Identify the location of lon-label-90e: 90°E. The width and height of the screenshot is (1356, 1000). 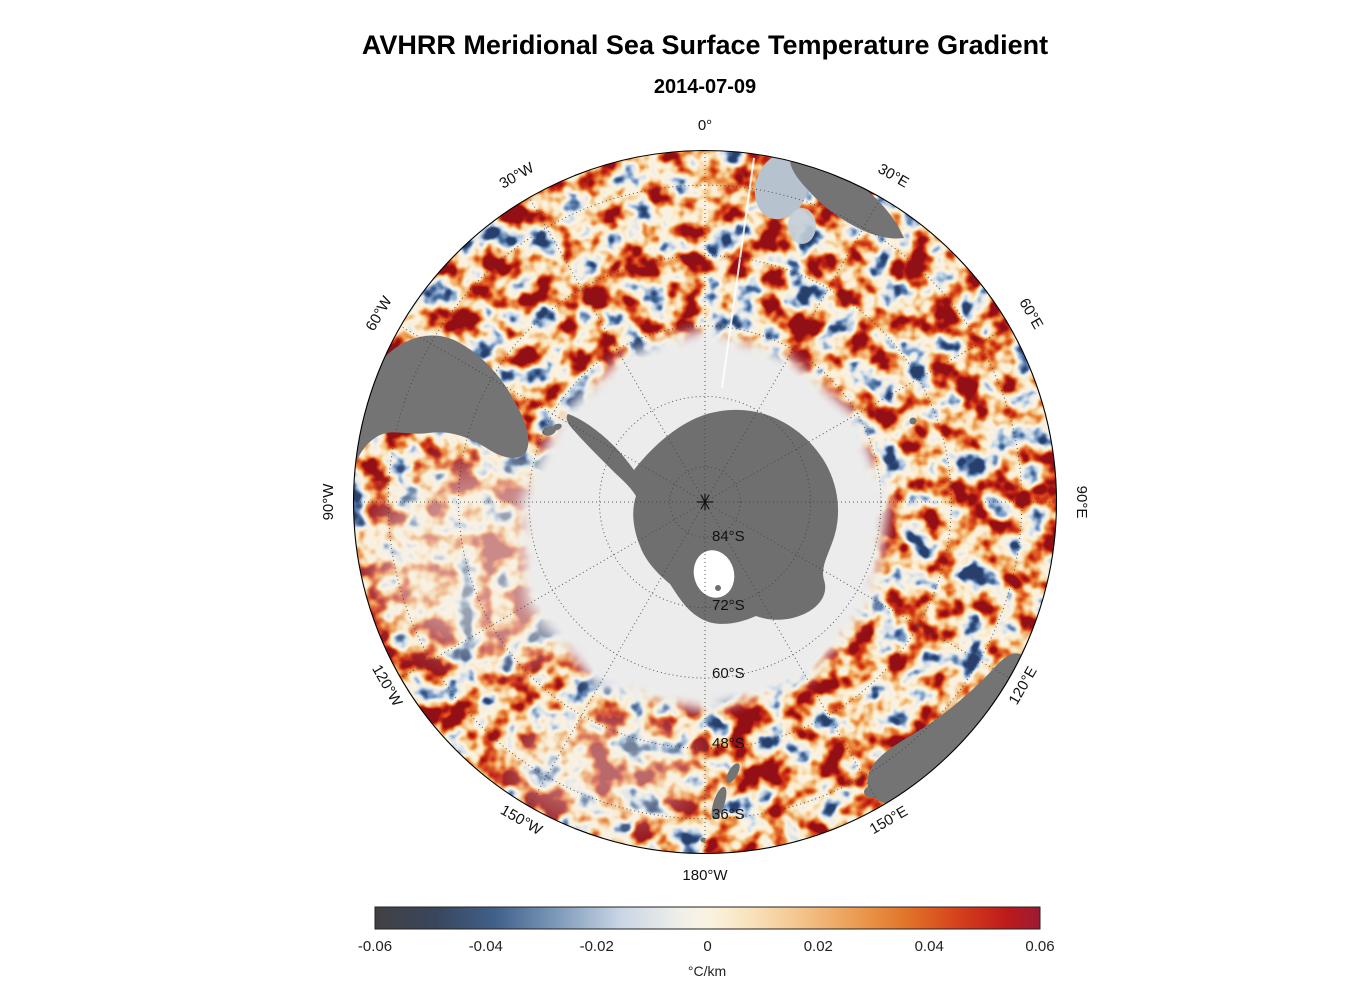
(1081, 502).